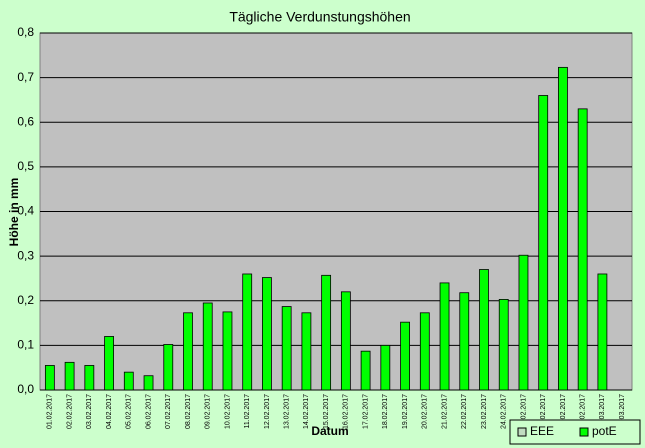 The image size is (645, 448). I want to click on y-tick-label: 0,7, so click(25, 77).